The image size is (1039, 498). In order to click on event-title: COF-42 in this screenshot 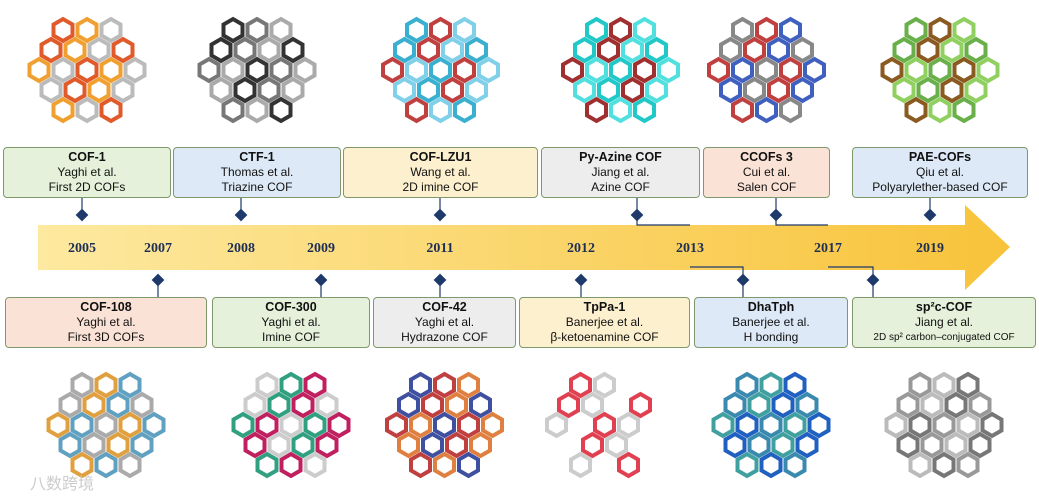, I will do `click(444, 307)`.